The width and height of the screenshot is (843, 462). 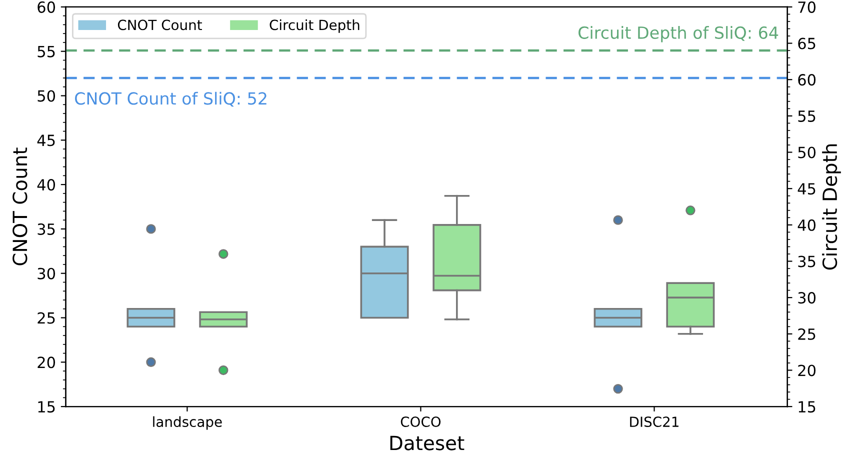 What do you see at coordinates (315, 26) in the screenshot?
I see `legend-label: Circuit Depth` at bounding box center [315, 26].